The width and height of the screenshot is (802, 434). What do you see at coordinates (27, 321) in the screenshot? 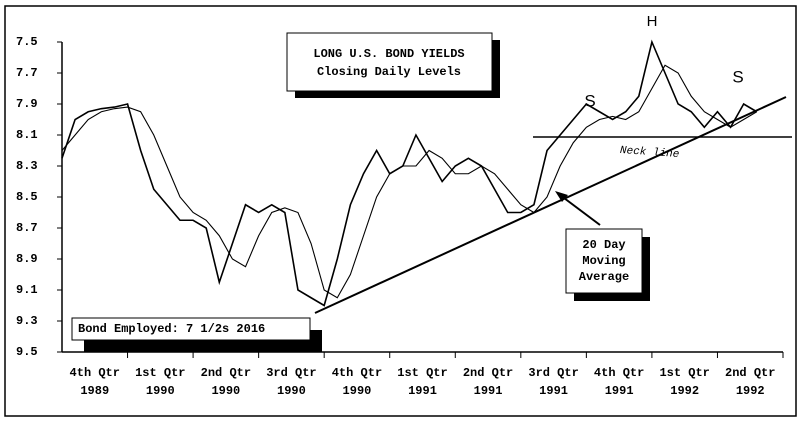
I see `y-tick-label: 9.3` at bounding box center [27, 321].